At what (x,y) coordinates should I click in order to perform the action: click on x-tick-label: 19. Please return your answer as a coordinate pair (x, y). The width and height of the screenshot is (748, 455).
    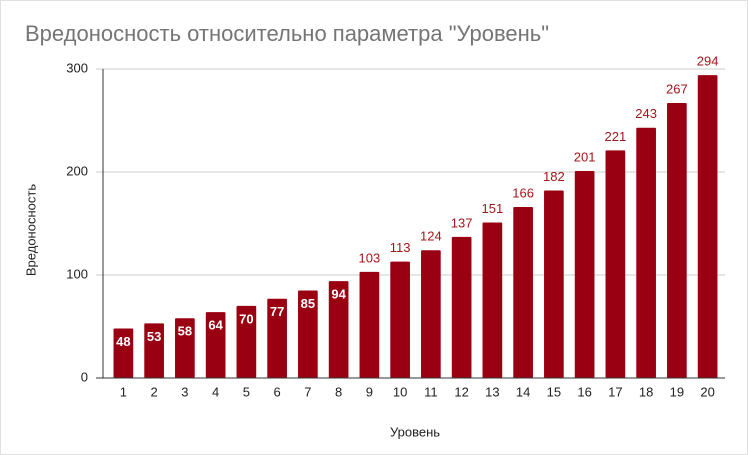
    Looking at the image, I should click on (677, 391).